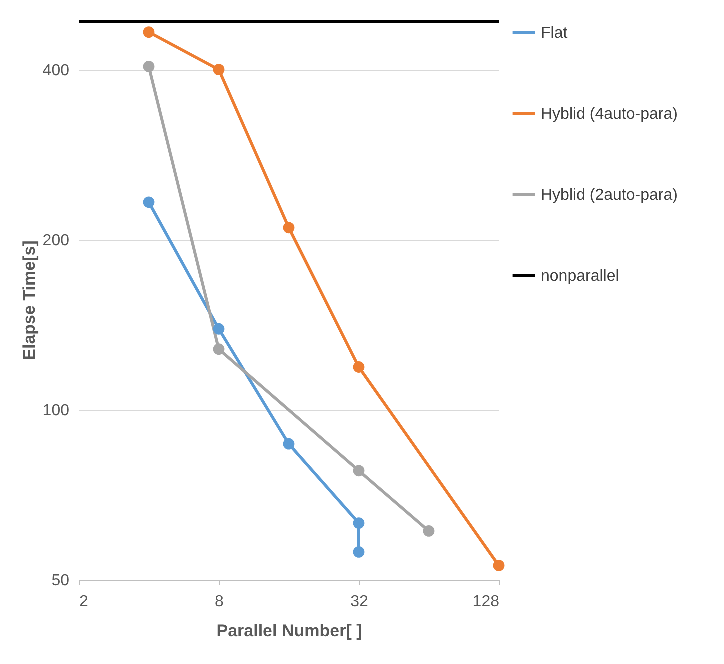 The width and height of the screenshot is (724, 664). I want to click on legend-label: Hyblid (2auto-para), so click(609, 195).